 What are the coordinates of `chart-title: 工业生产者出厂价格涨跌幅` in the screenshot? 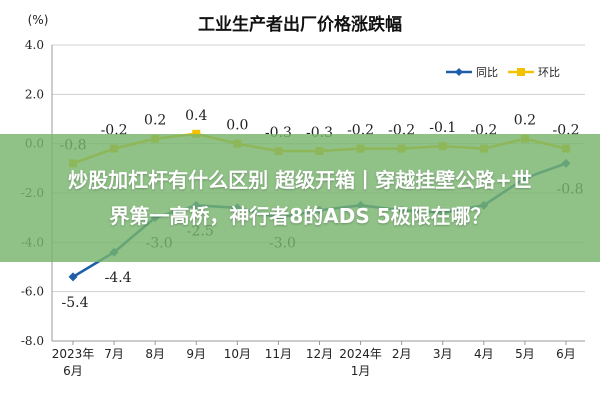 It's located at (300, 24).